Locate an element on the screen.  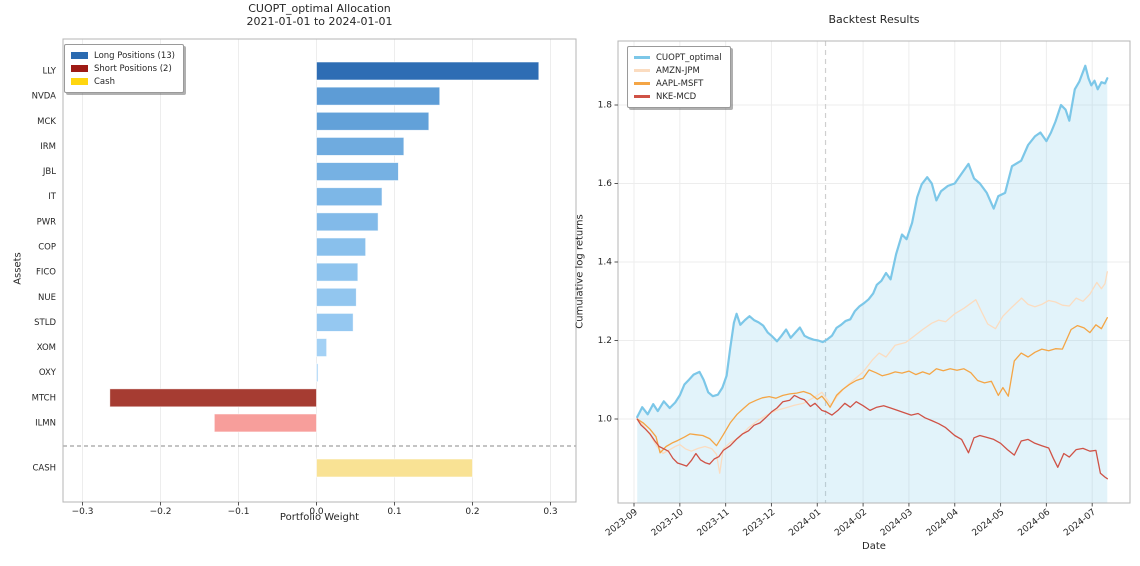
series-line-AMZN-JPM is located at coordinates (872, 372).